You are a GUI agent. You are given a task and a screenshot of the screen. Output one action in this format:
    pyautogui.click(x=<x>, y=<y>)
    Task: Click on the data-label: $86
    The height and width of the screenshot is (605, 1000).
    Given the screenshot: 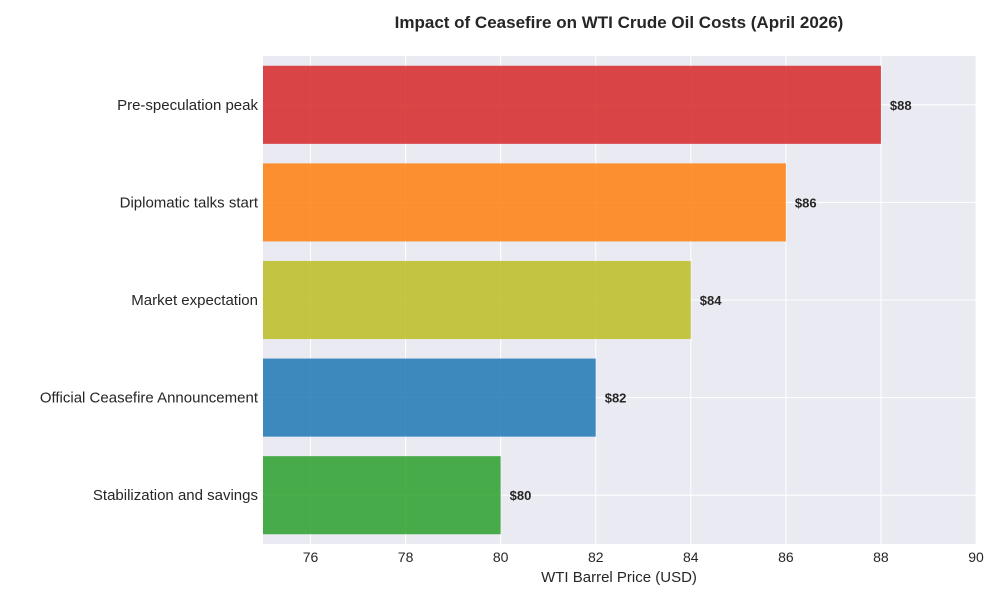 What is the action you would take?
    pyautogui.click(x=806, y=202)
    